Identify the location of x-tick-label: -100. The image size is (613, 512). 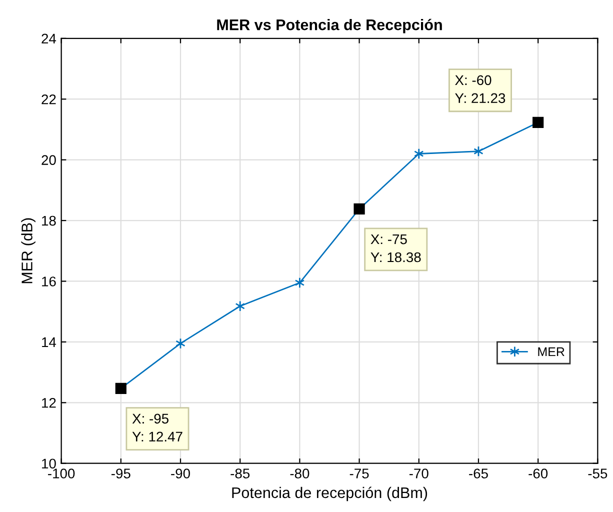
(61, 473).